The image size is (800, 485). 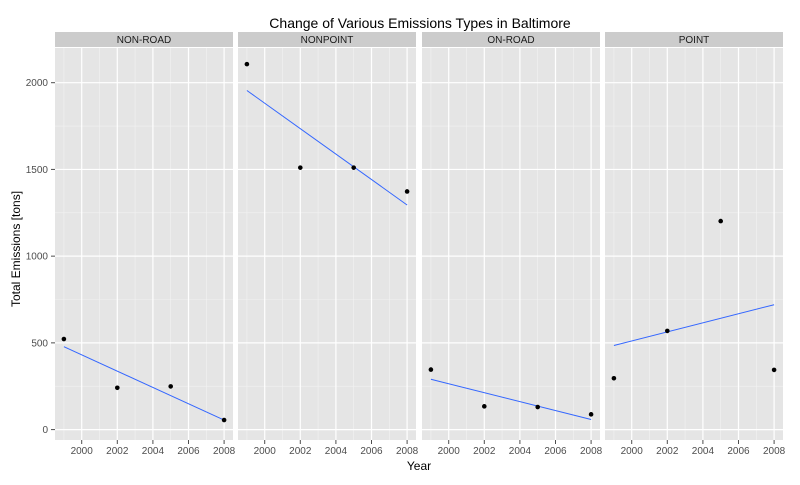 I want to click on y-axis: 0 500 1000 1500 2000, so click(x=40, y=257).